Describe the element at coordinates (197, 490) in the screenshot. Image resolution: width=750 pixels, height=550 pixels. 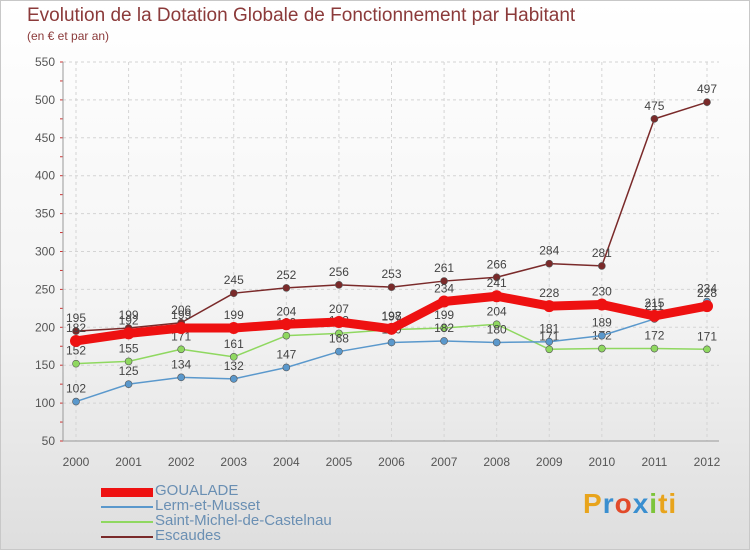
I see `legend-label: GOUALADE` at that location.